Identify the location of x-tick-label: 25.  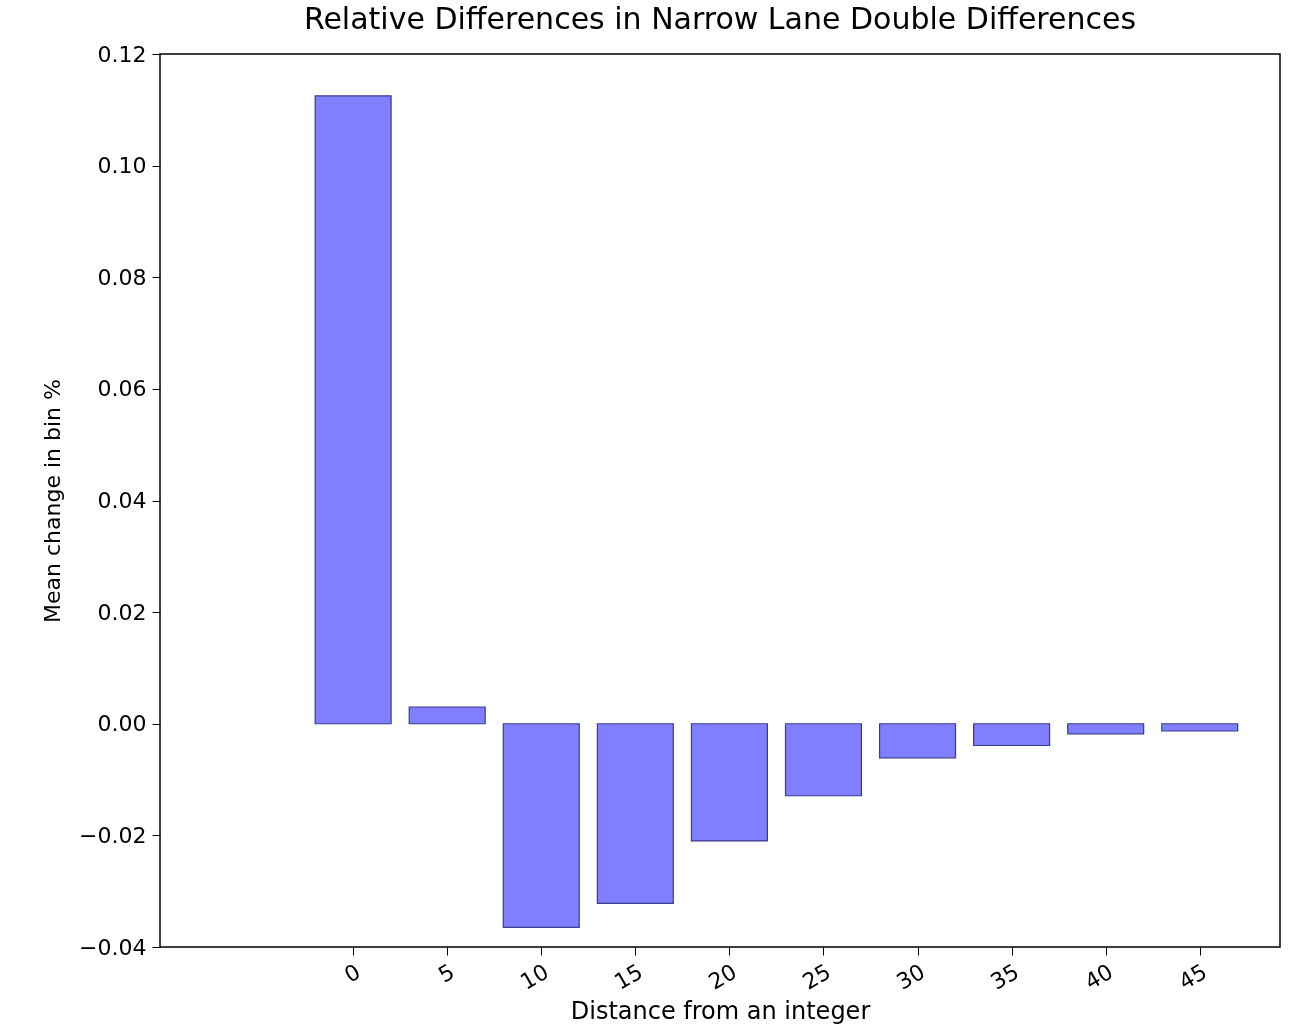
(816, 976).